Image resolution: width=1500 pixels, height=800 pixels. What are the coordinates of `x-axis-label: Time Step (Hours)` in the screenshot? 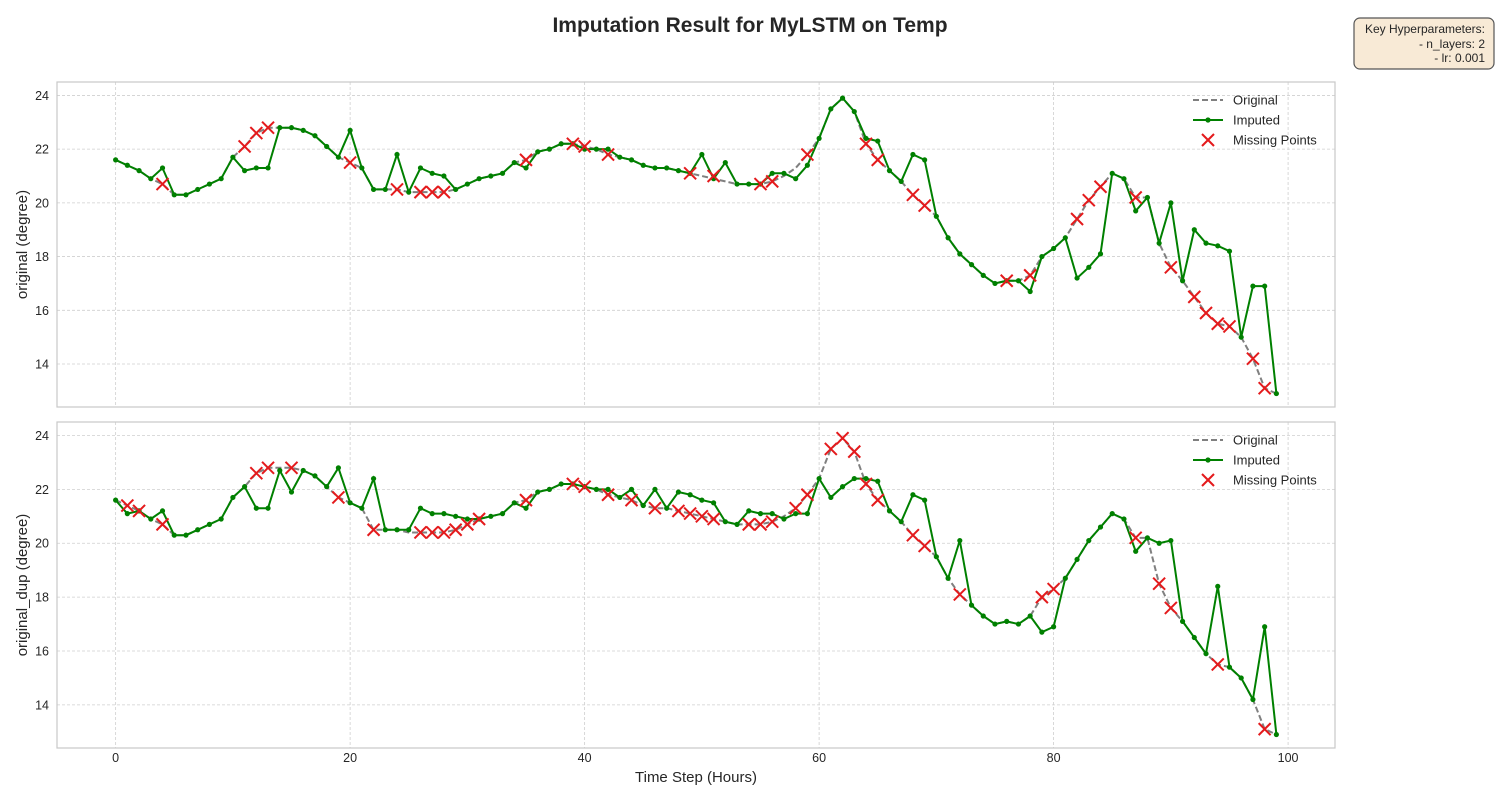 It's located at (696, 777).